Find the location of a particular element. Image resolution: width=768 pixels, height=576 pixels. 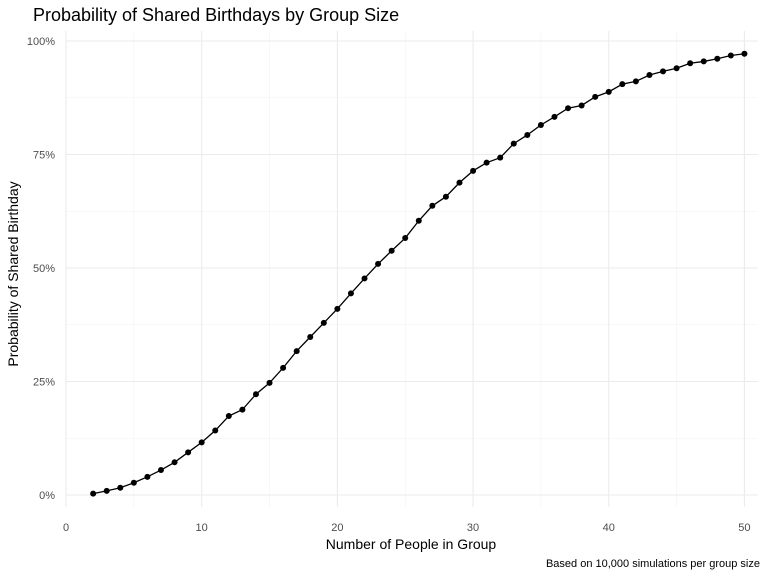

x-tick-label: 40 is located at coordinates (609, 528).